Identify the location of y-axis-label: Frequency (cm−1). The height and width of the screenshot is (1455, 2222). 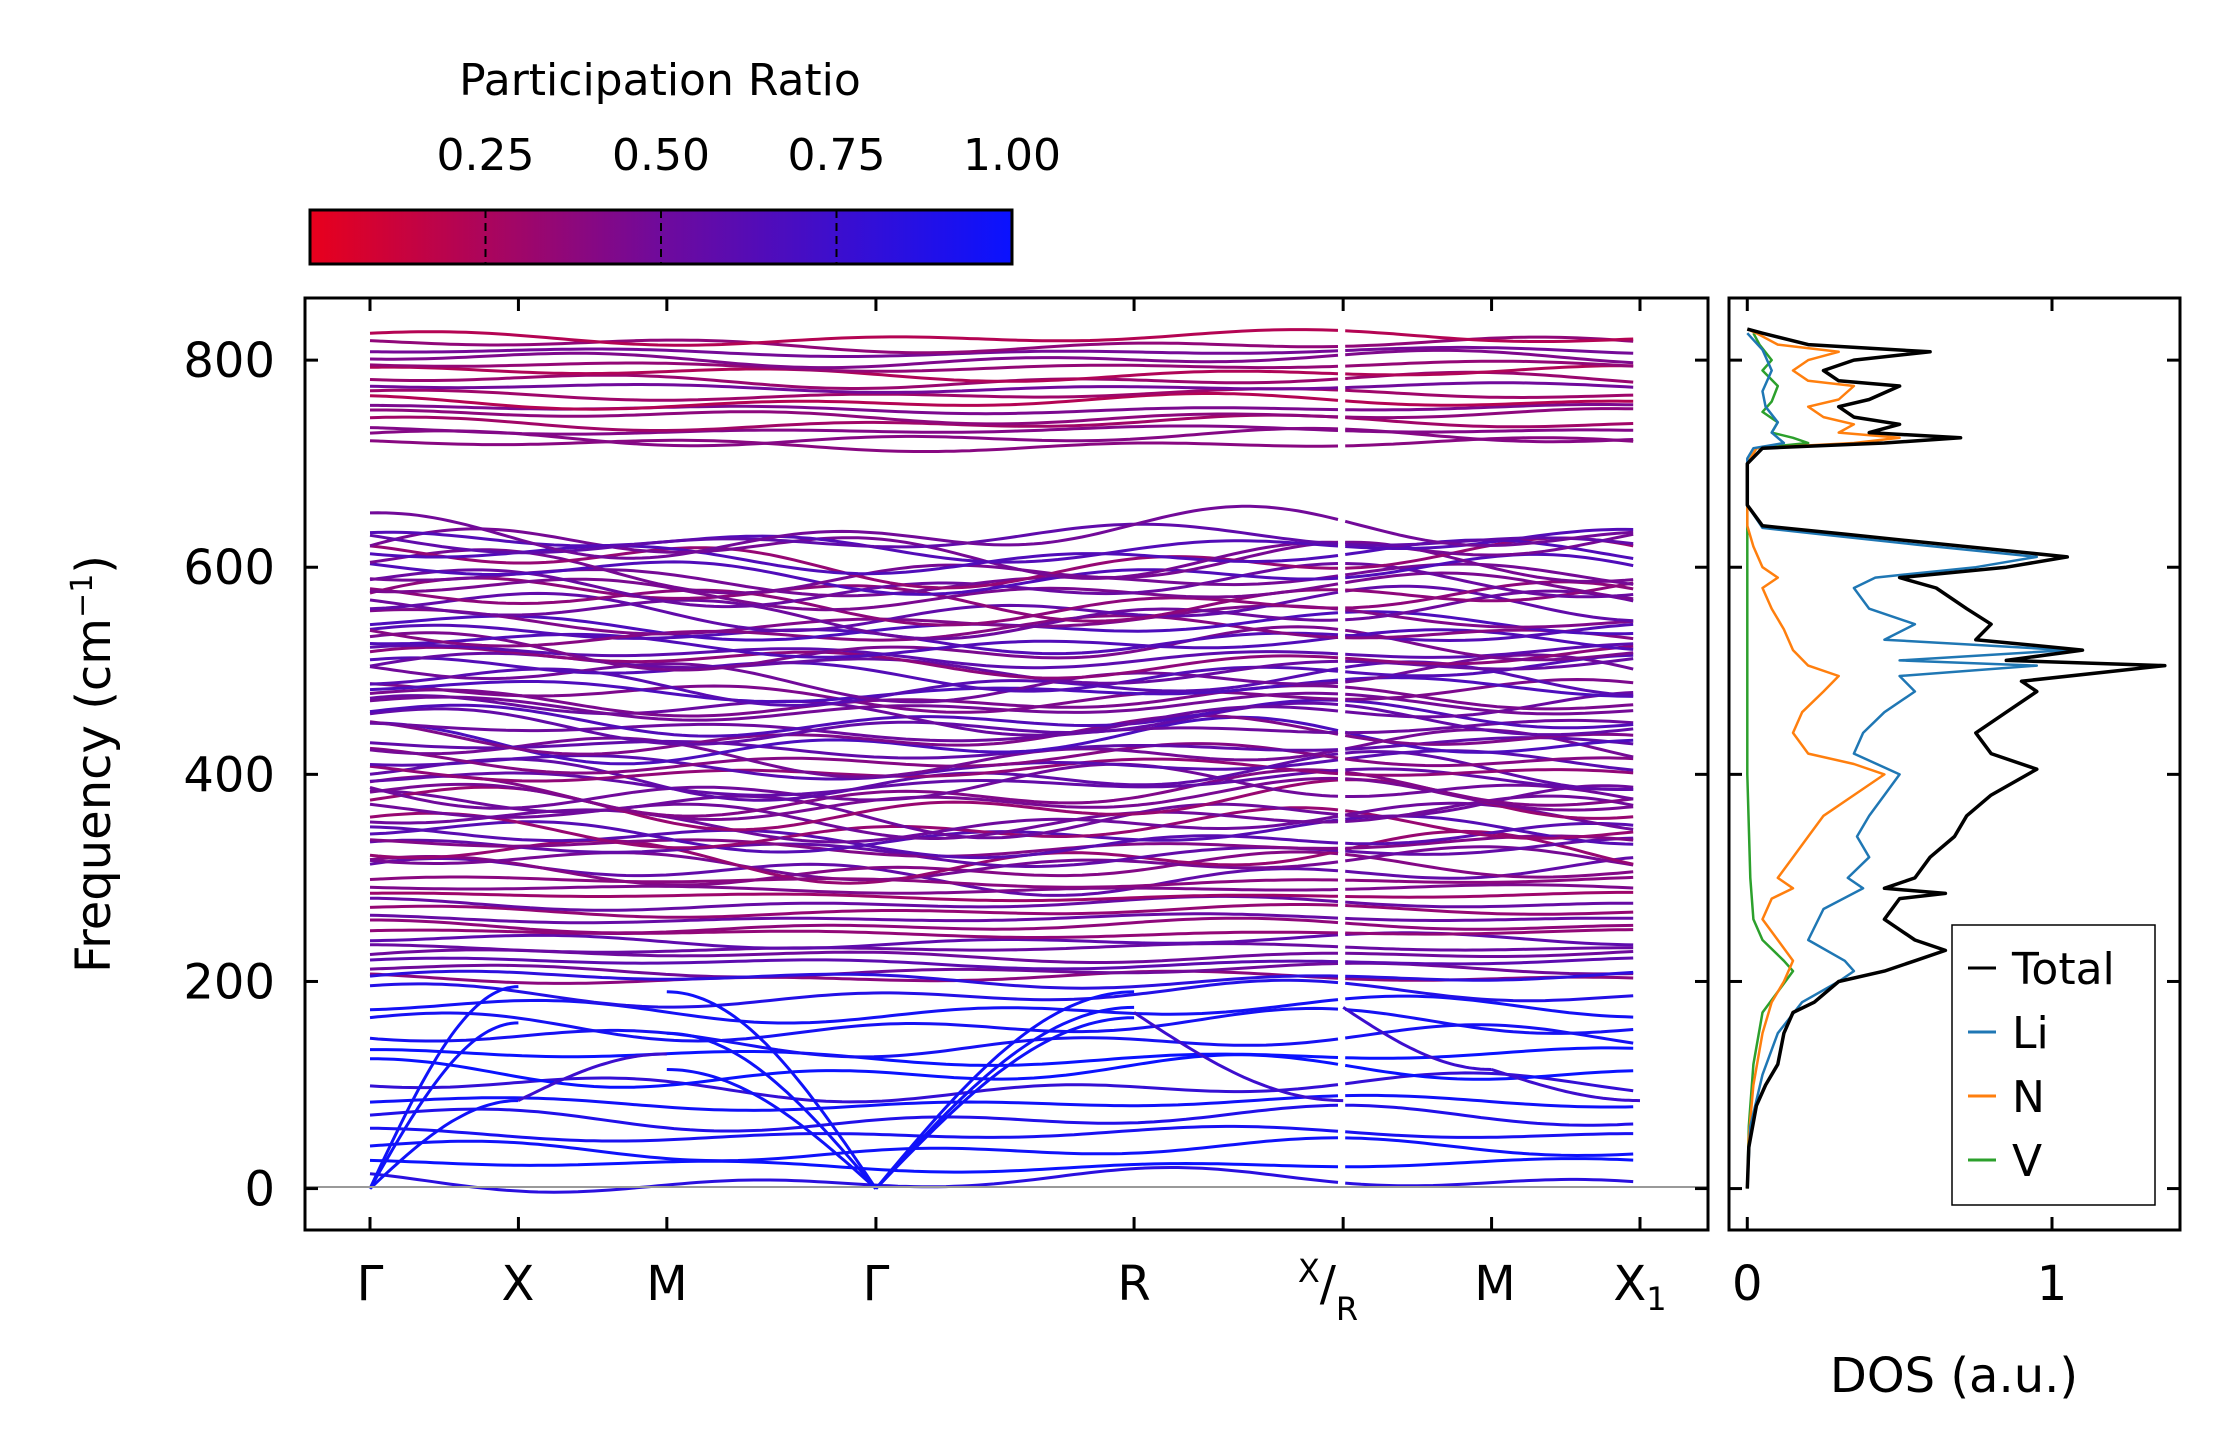
(93, 764).